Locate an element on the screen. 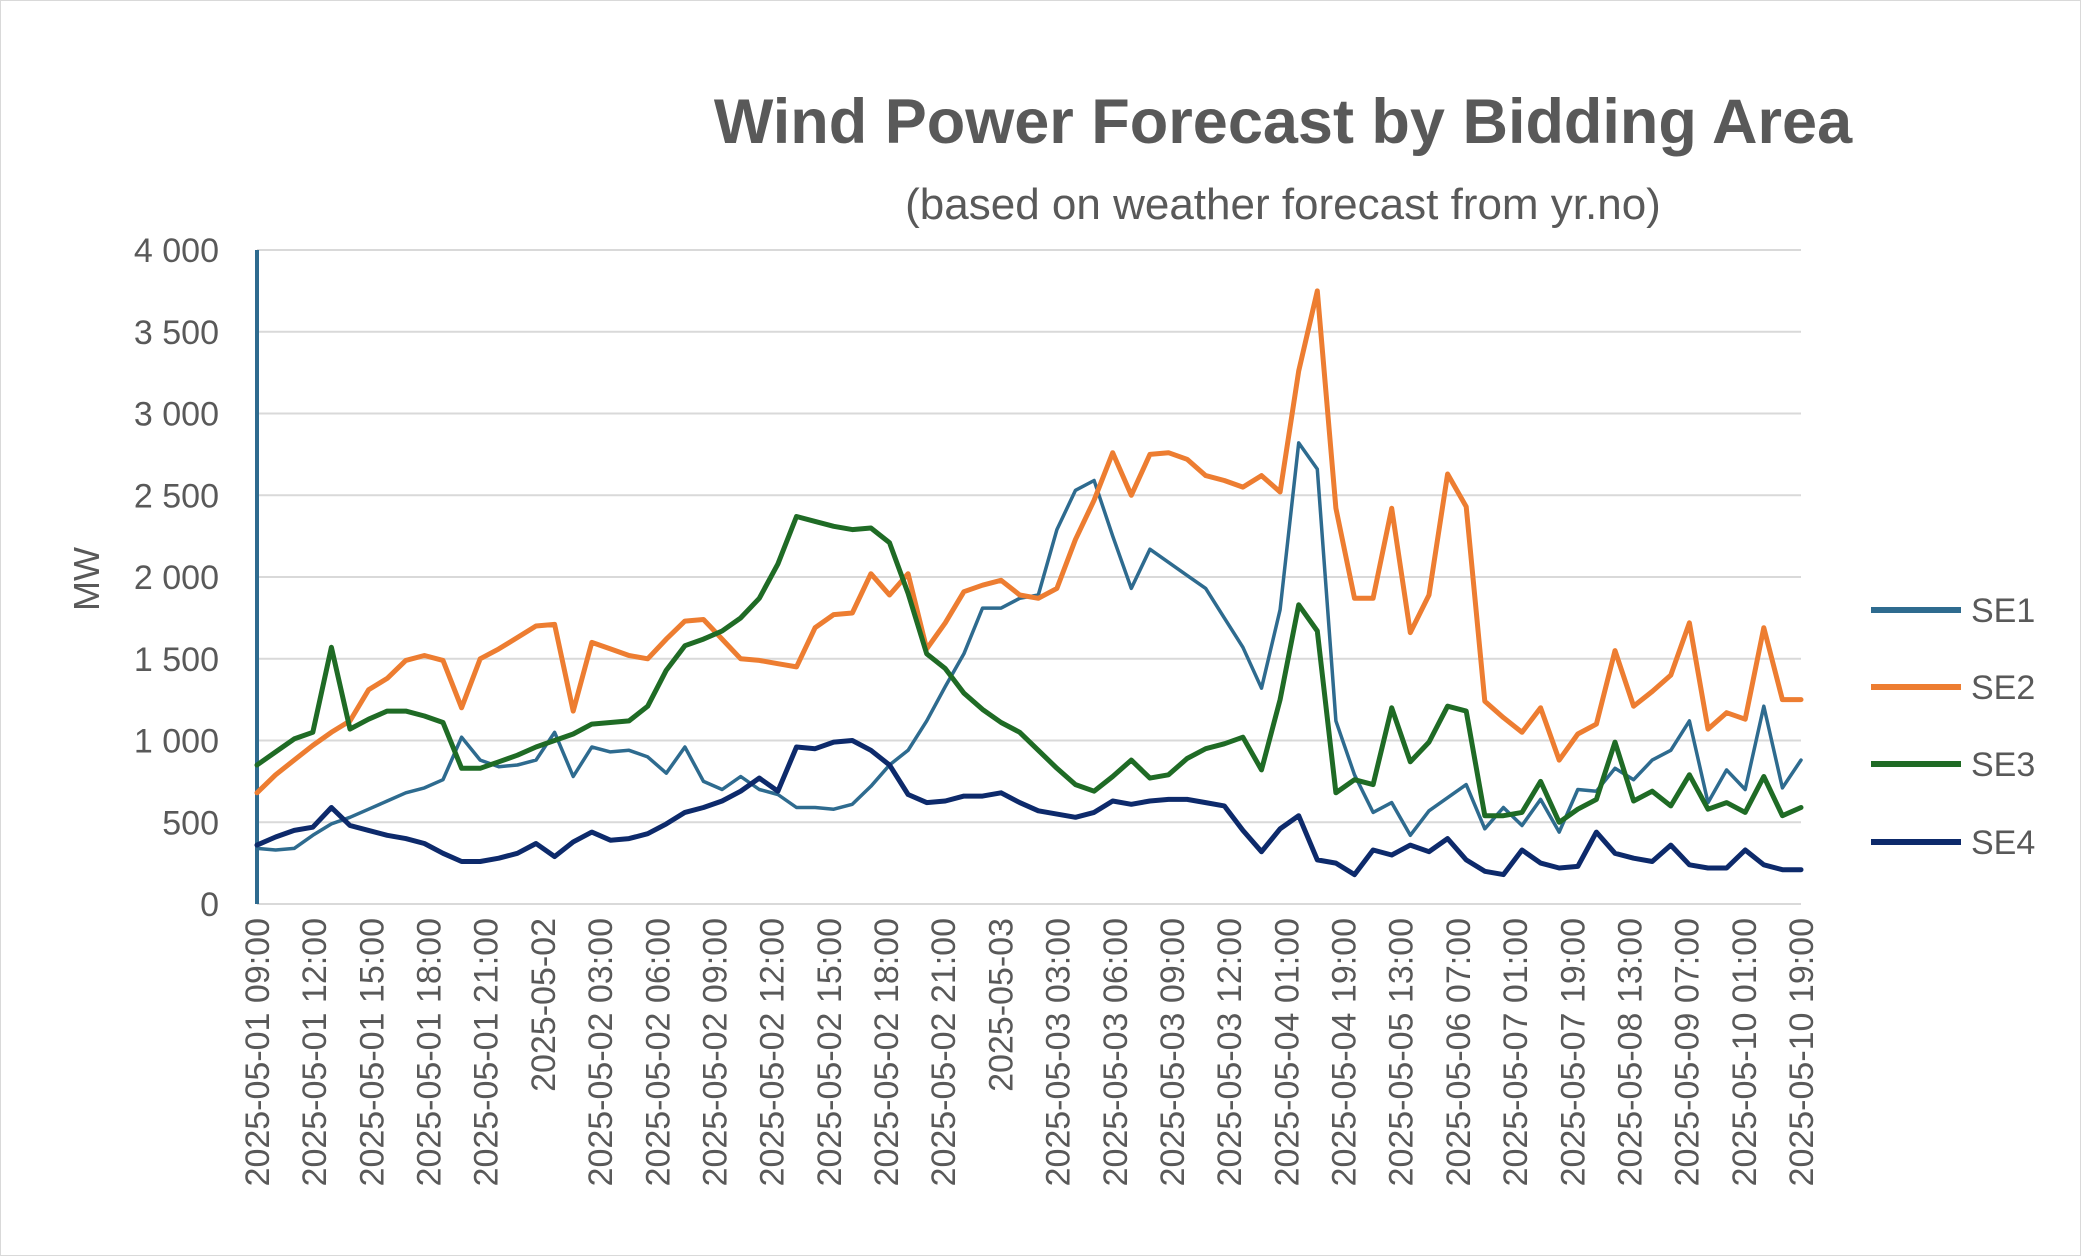 This screenshot has height=1256, width=2081. legend-label: SE4 is located at coordinates (2003, 843).